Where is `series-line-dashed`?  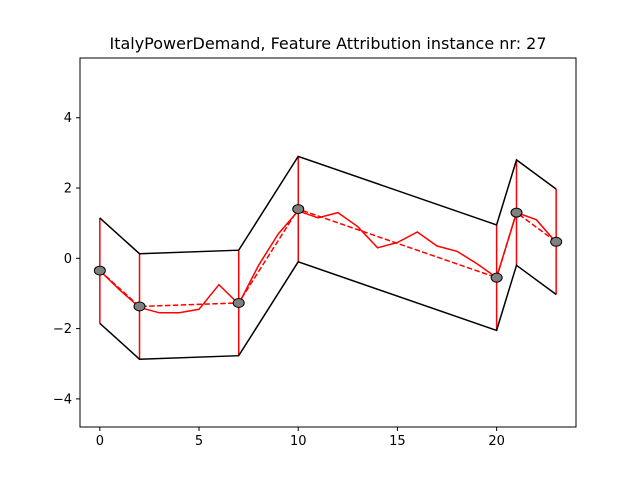 series-line-dashed is located at coordinates (328, 258).